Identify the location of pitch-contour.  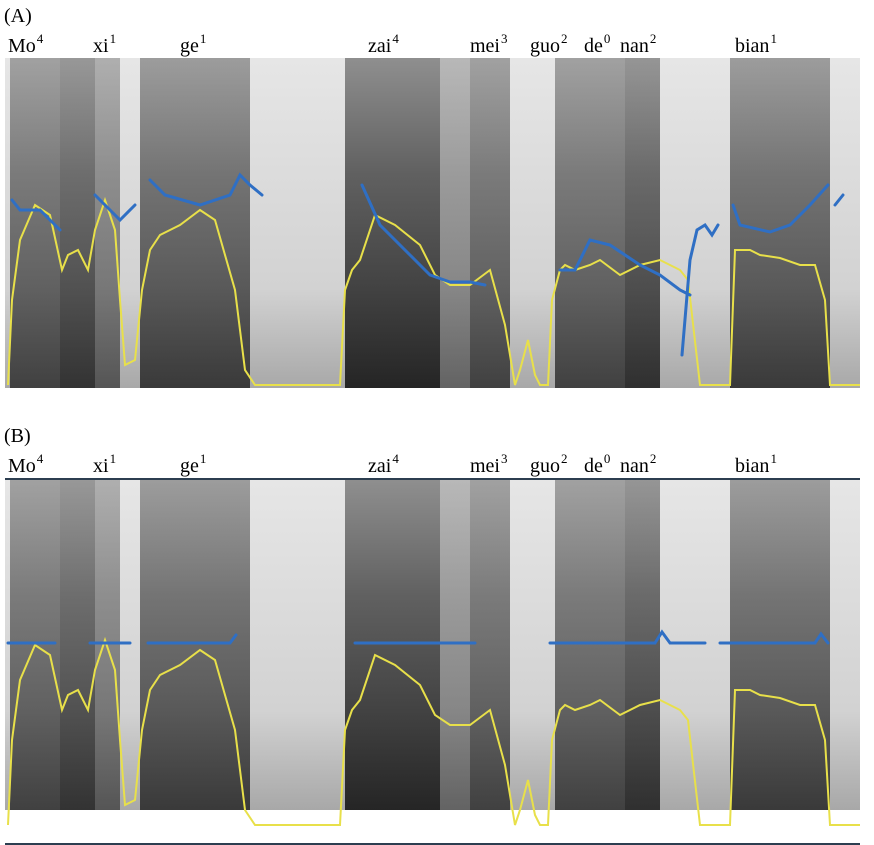
(418, 637).